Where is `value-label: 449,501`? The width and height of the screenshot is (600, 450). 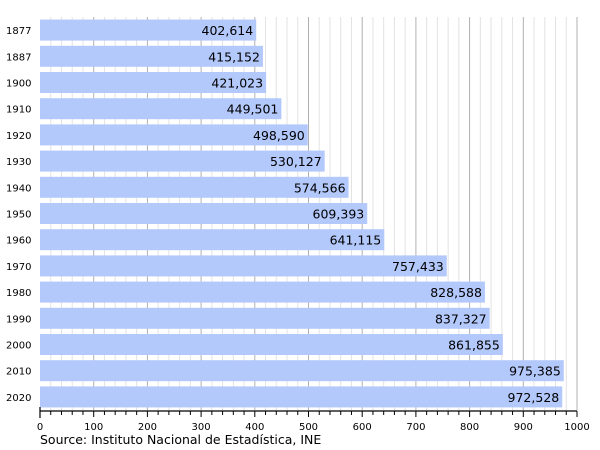 value-label: 449,501 is located at coordinates (253, 109).